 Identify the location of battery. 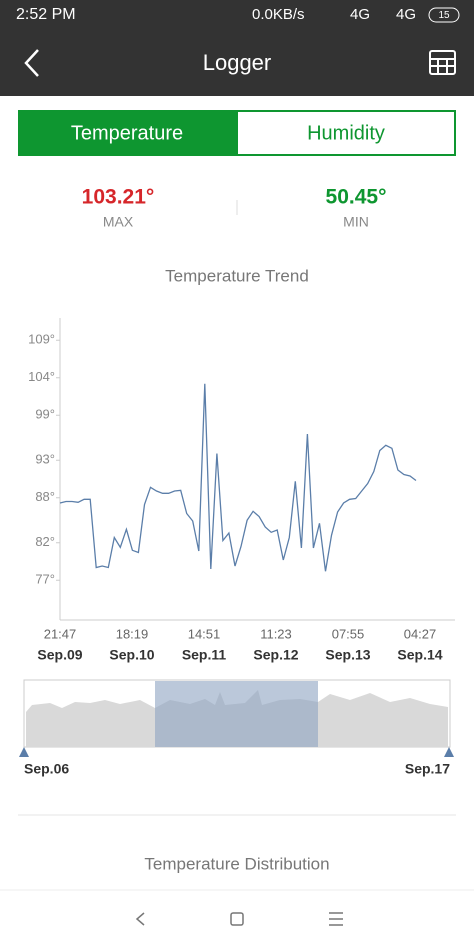
(444, 15).